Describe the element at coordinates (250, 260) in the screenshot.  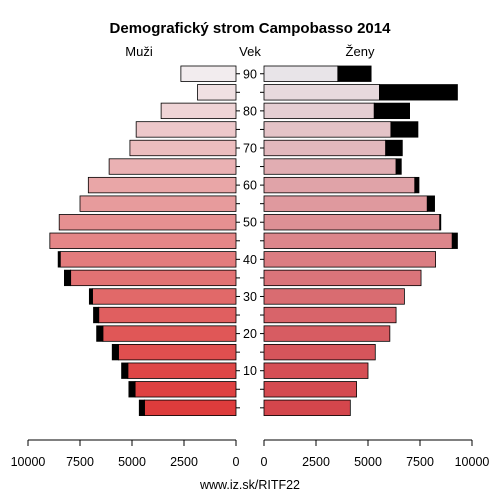
I see `age-tick-label: 40` at that location.